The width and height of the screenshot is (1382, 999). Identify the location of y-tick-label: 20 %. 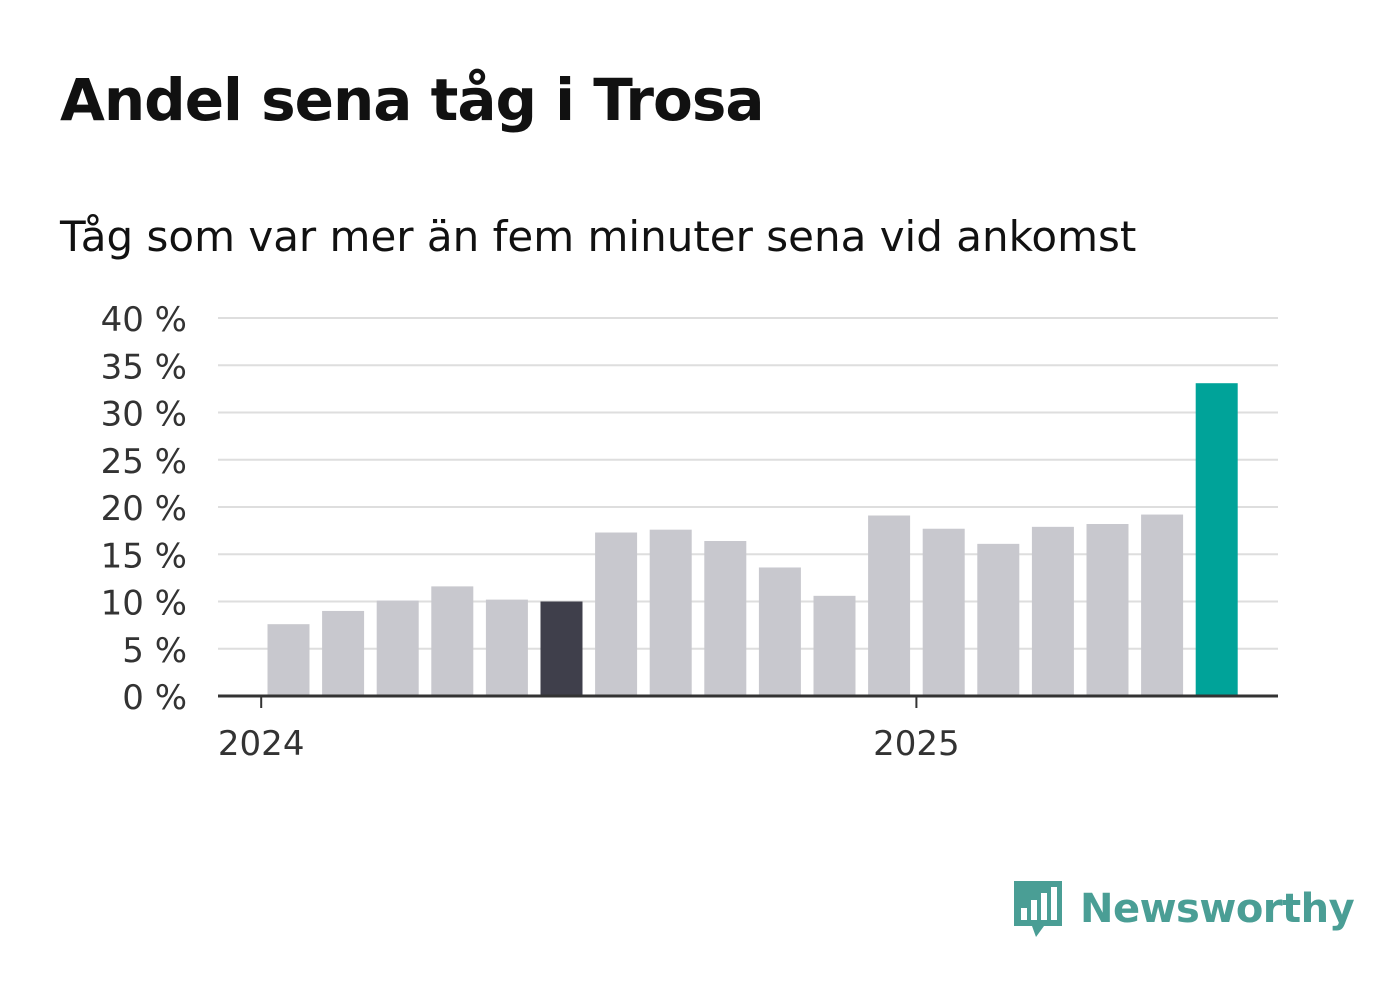
(144, 509).